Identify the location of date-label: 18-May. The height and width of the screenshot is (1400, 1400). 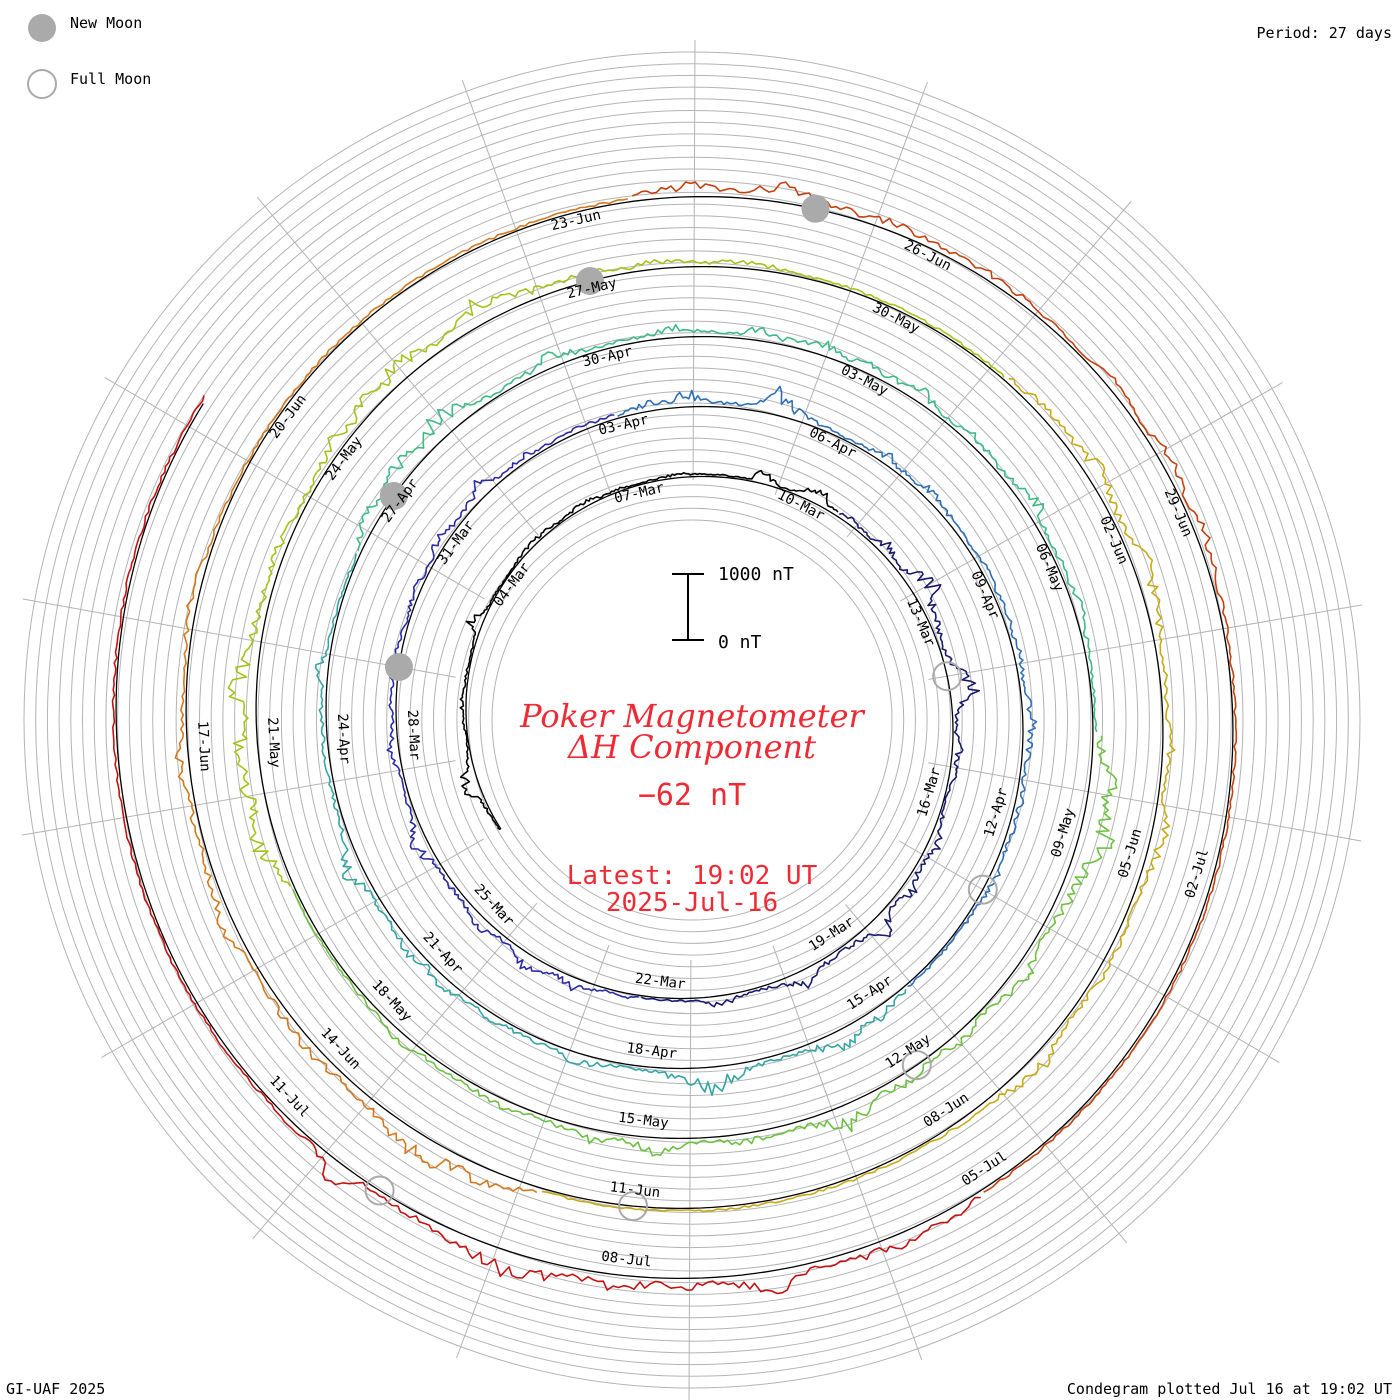
(391, 1001).